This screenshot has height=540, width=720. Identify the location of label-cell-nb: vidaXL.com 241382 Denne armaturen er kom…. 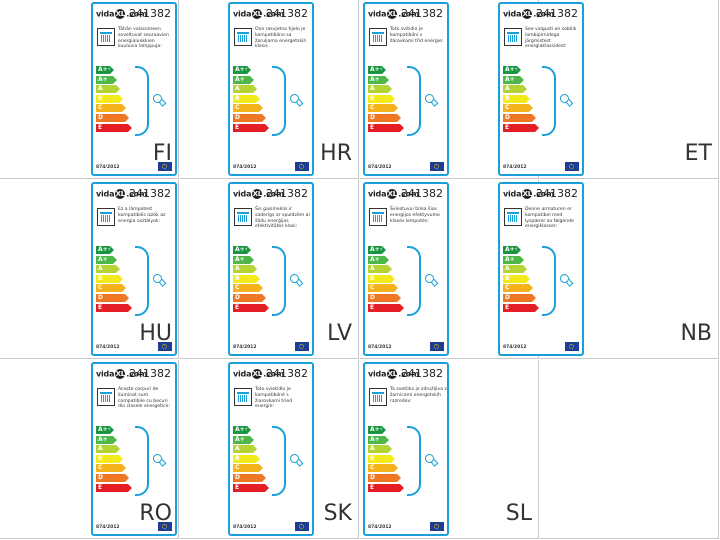
(608, 269).